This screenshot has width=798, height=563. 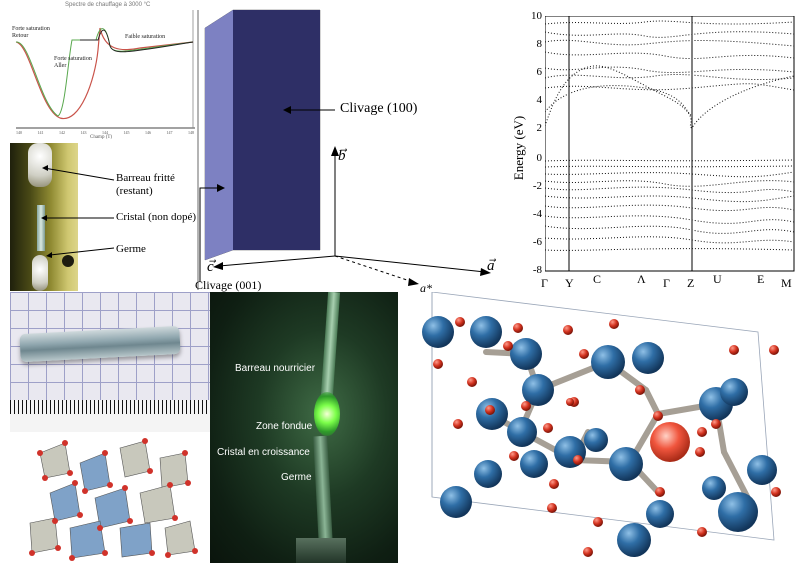 What do you see at coordinates (323, 491) in the screenshot?
I see `growing-crystal` at bounding box center [323, 491].